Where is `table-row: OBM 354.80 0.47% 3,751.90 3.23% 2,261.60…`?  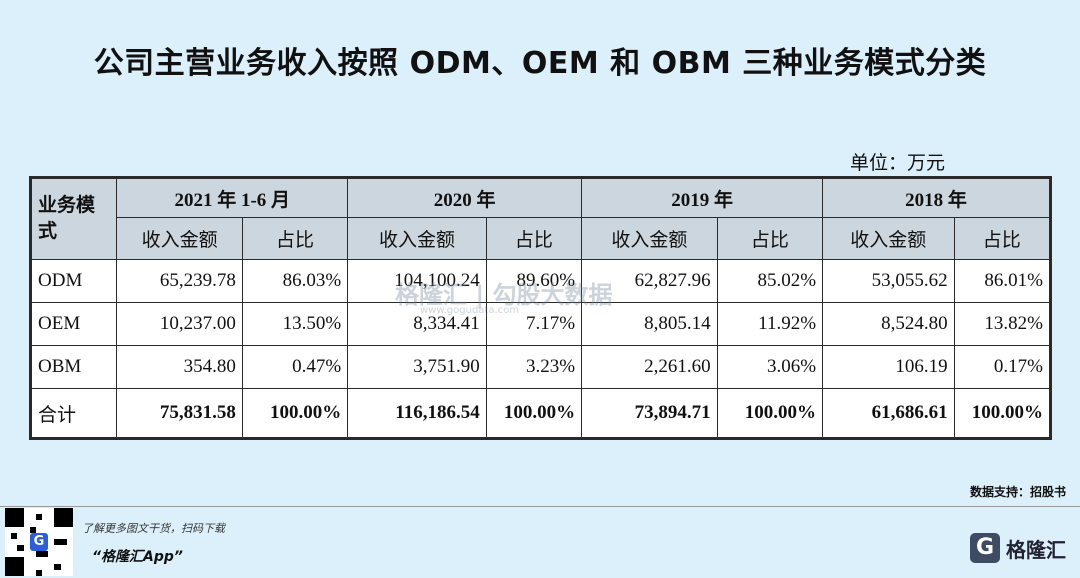 table-row: OBM 354.80 0.47% 3,751.90 3.23% 2,261.60… is located at coordinates (540, 367).